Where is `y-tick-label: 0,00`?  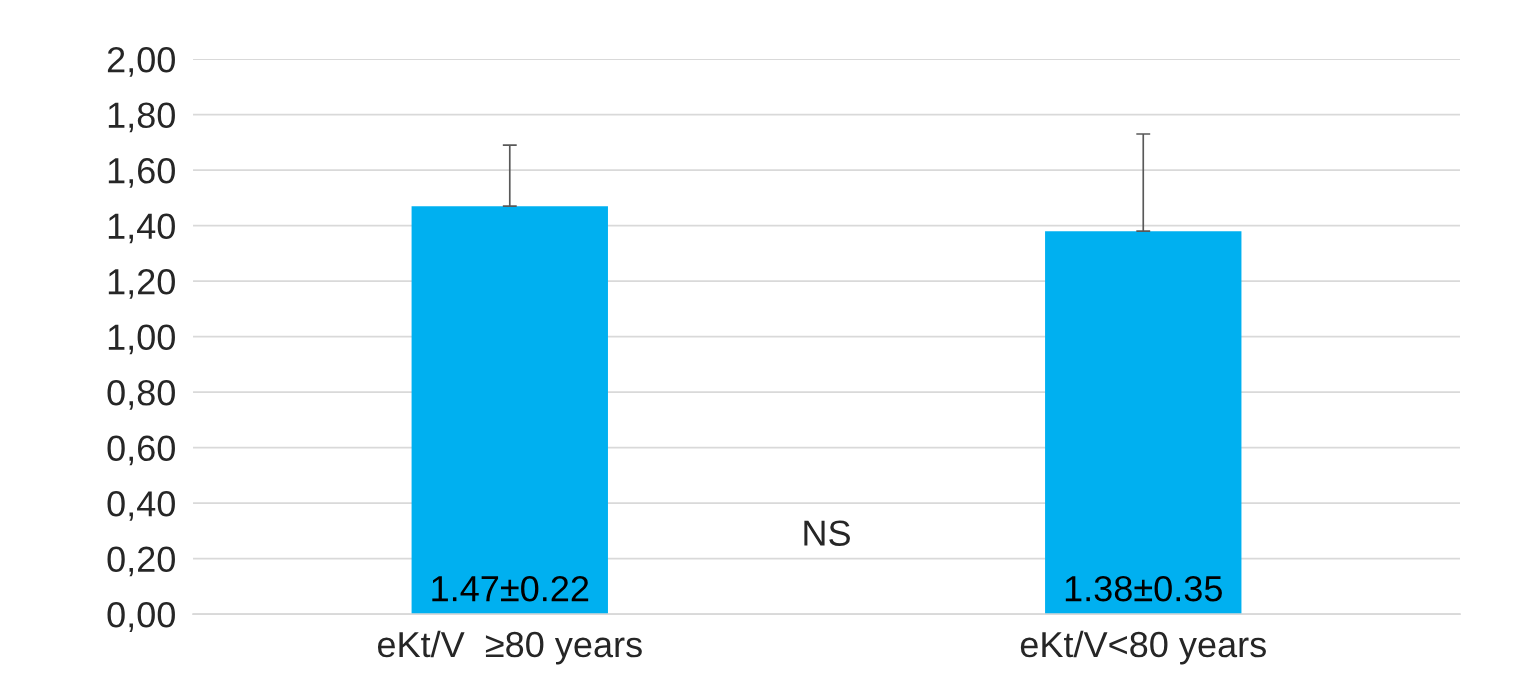
y-tick-label: 0,00 is located at coordinates (141, 617).